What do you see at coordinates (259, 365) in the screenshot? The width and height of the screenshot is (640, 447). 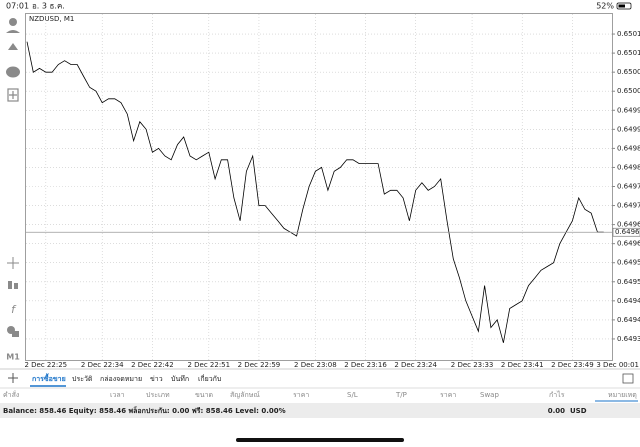 I see `x-tick-label: 2 Dec 22:59` at bounding box center [259, 365].